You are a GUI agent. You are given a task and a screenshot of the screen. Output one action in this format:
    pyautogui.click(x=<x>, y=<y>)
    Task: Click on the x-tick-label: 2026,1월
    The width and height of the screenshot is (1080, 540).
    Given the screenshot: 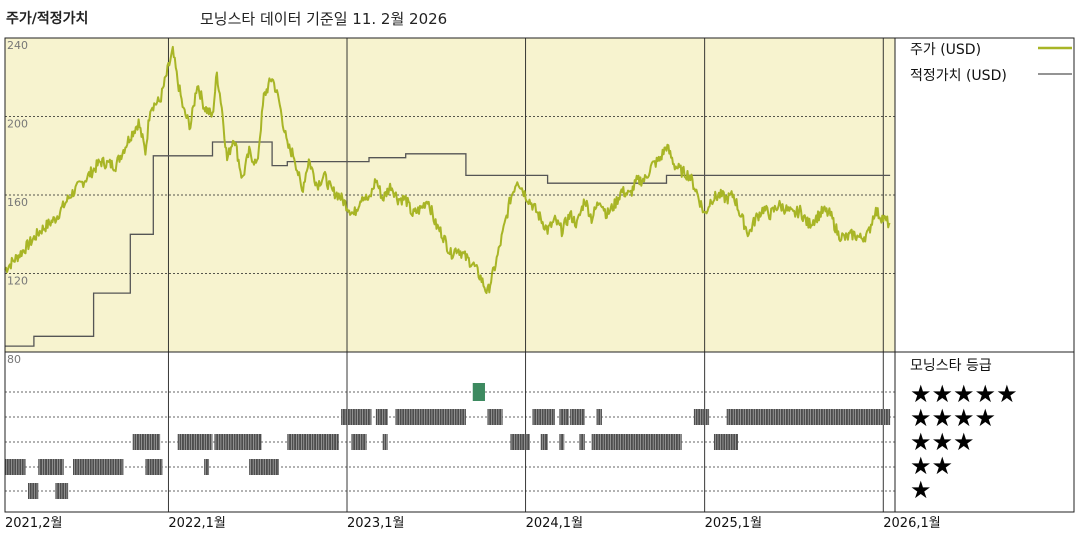 What is the action you would take?
    pyautogui.click(x=911, y=523)
    